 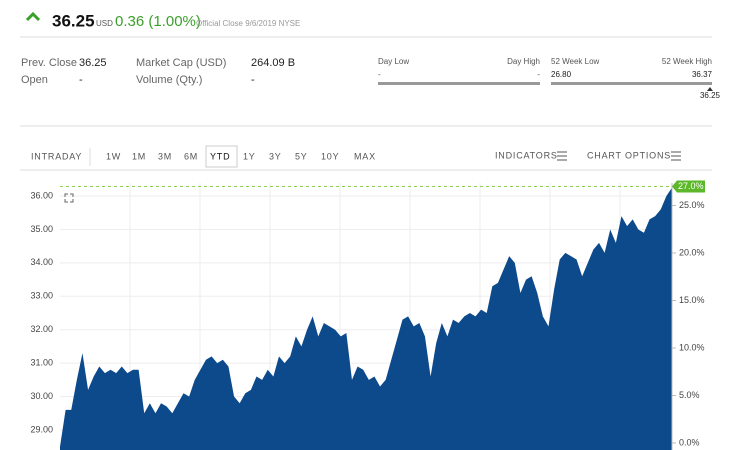 I want to click on range-button: 6M, so click(x=191, y=156).